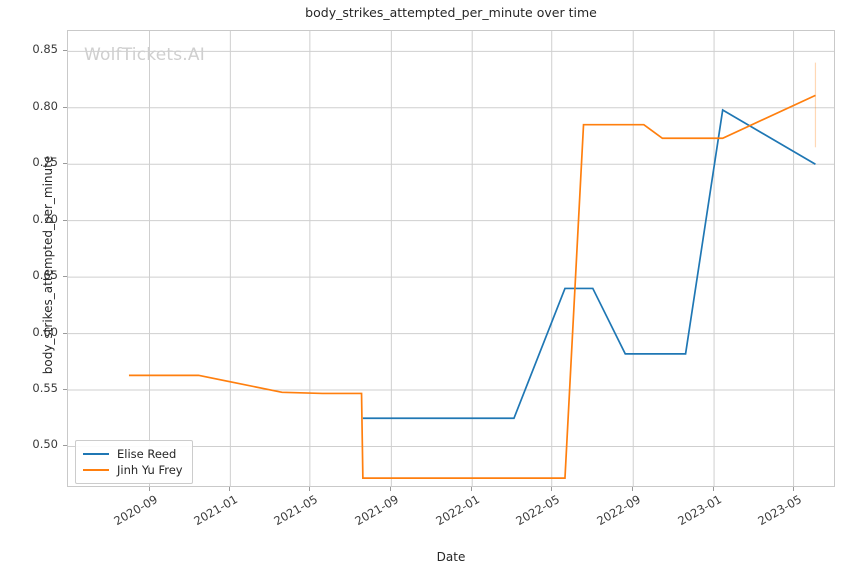  I want to click on y-tick-label: 0.75, so click(45, 162).